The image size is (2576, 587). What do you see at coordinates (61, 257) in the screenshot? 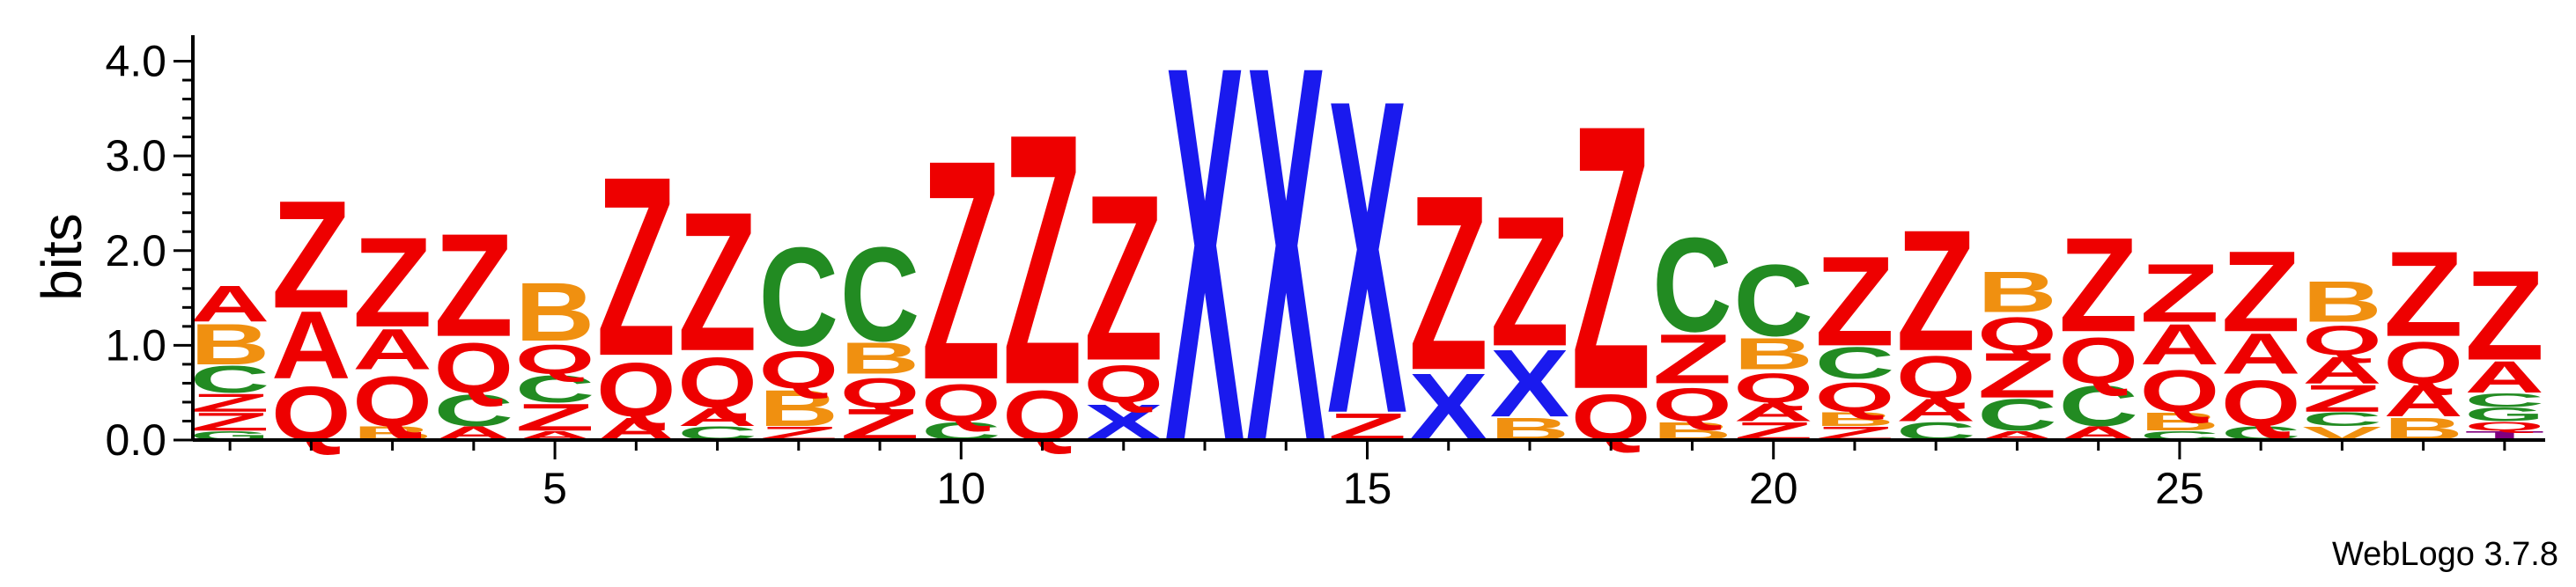
I see `y-axis-label: bits` at bounding box center [61, 257].